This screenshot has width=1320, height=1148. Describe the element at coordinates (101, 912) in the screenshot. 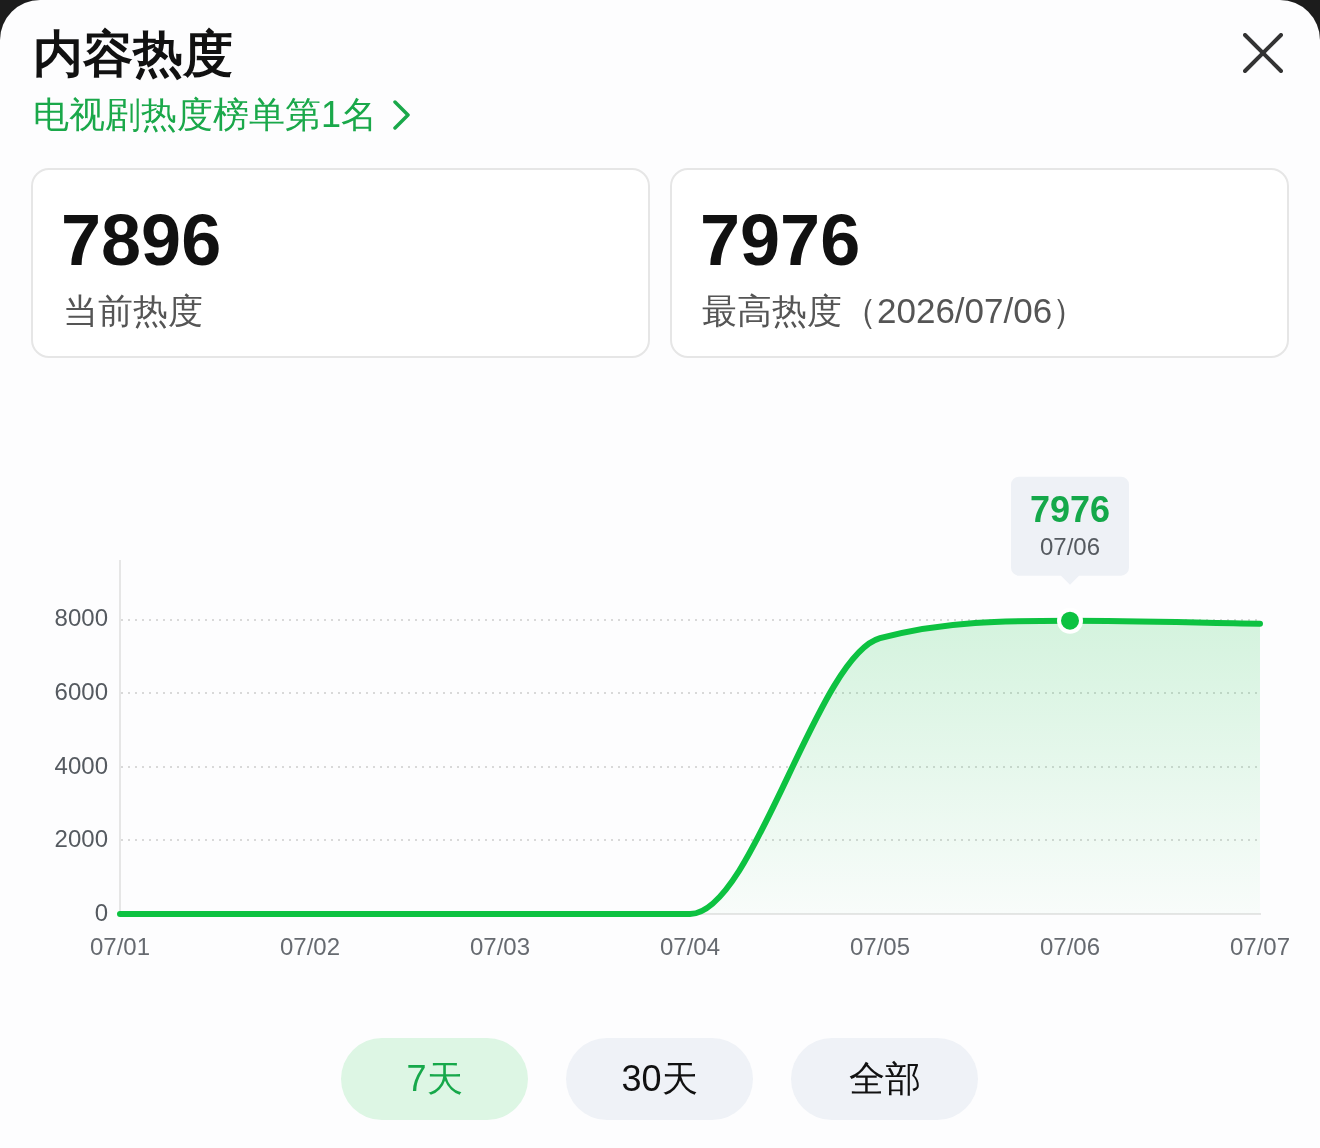

I see `y-tick-label: 0` at that location.